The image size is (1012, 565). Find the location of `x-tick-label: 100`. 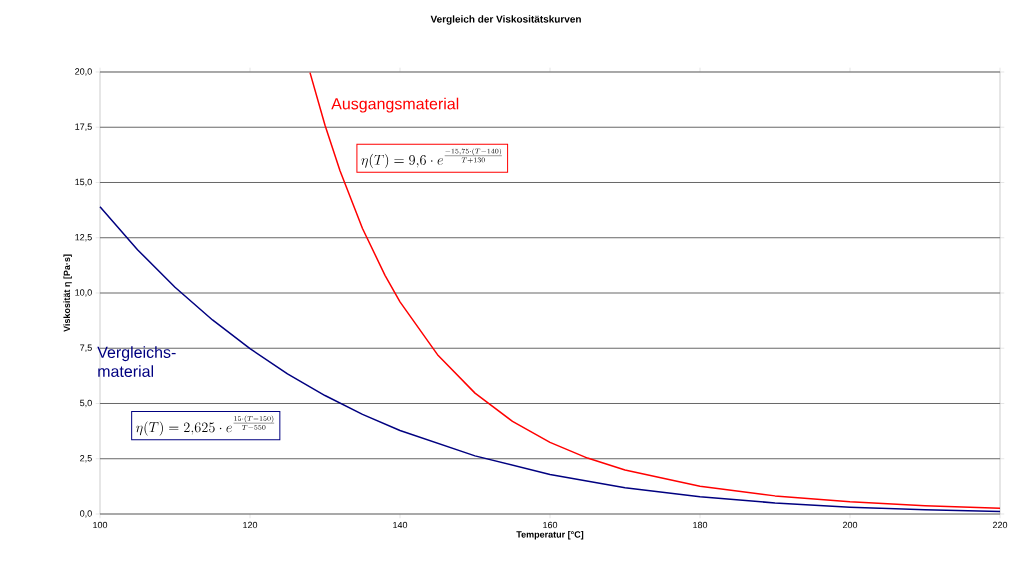

x-tick-label: 100 is located at coordinates (100, 525).